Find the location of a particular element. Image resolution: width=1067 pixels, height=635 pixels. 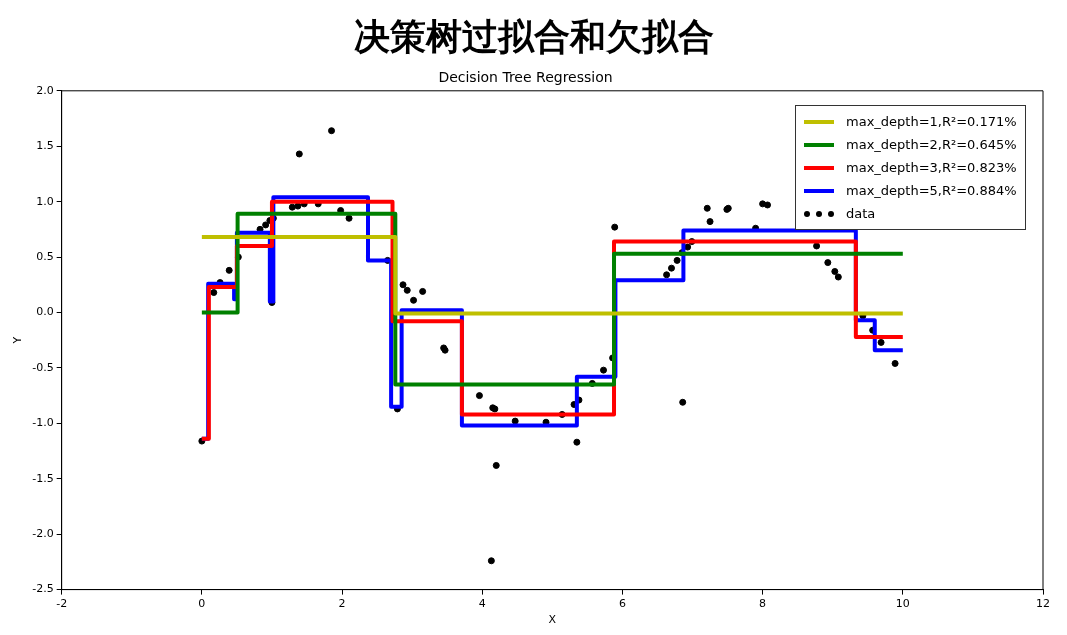

x-tick-label: 0 is located at coordinates (202, 604).